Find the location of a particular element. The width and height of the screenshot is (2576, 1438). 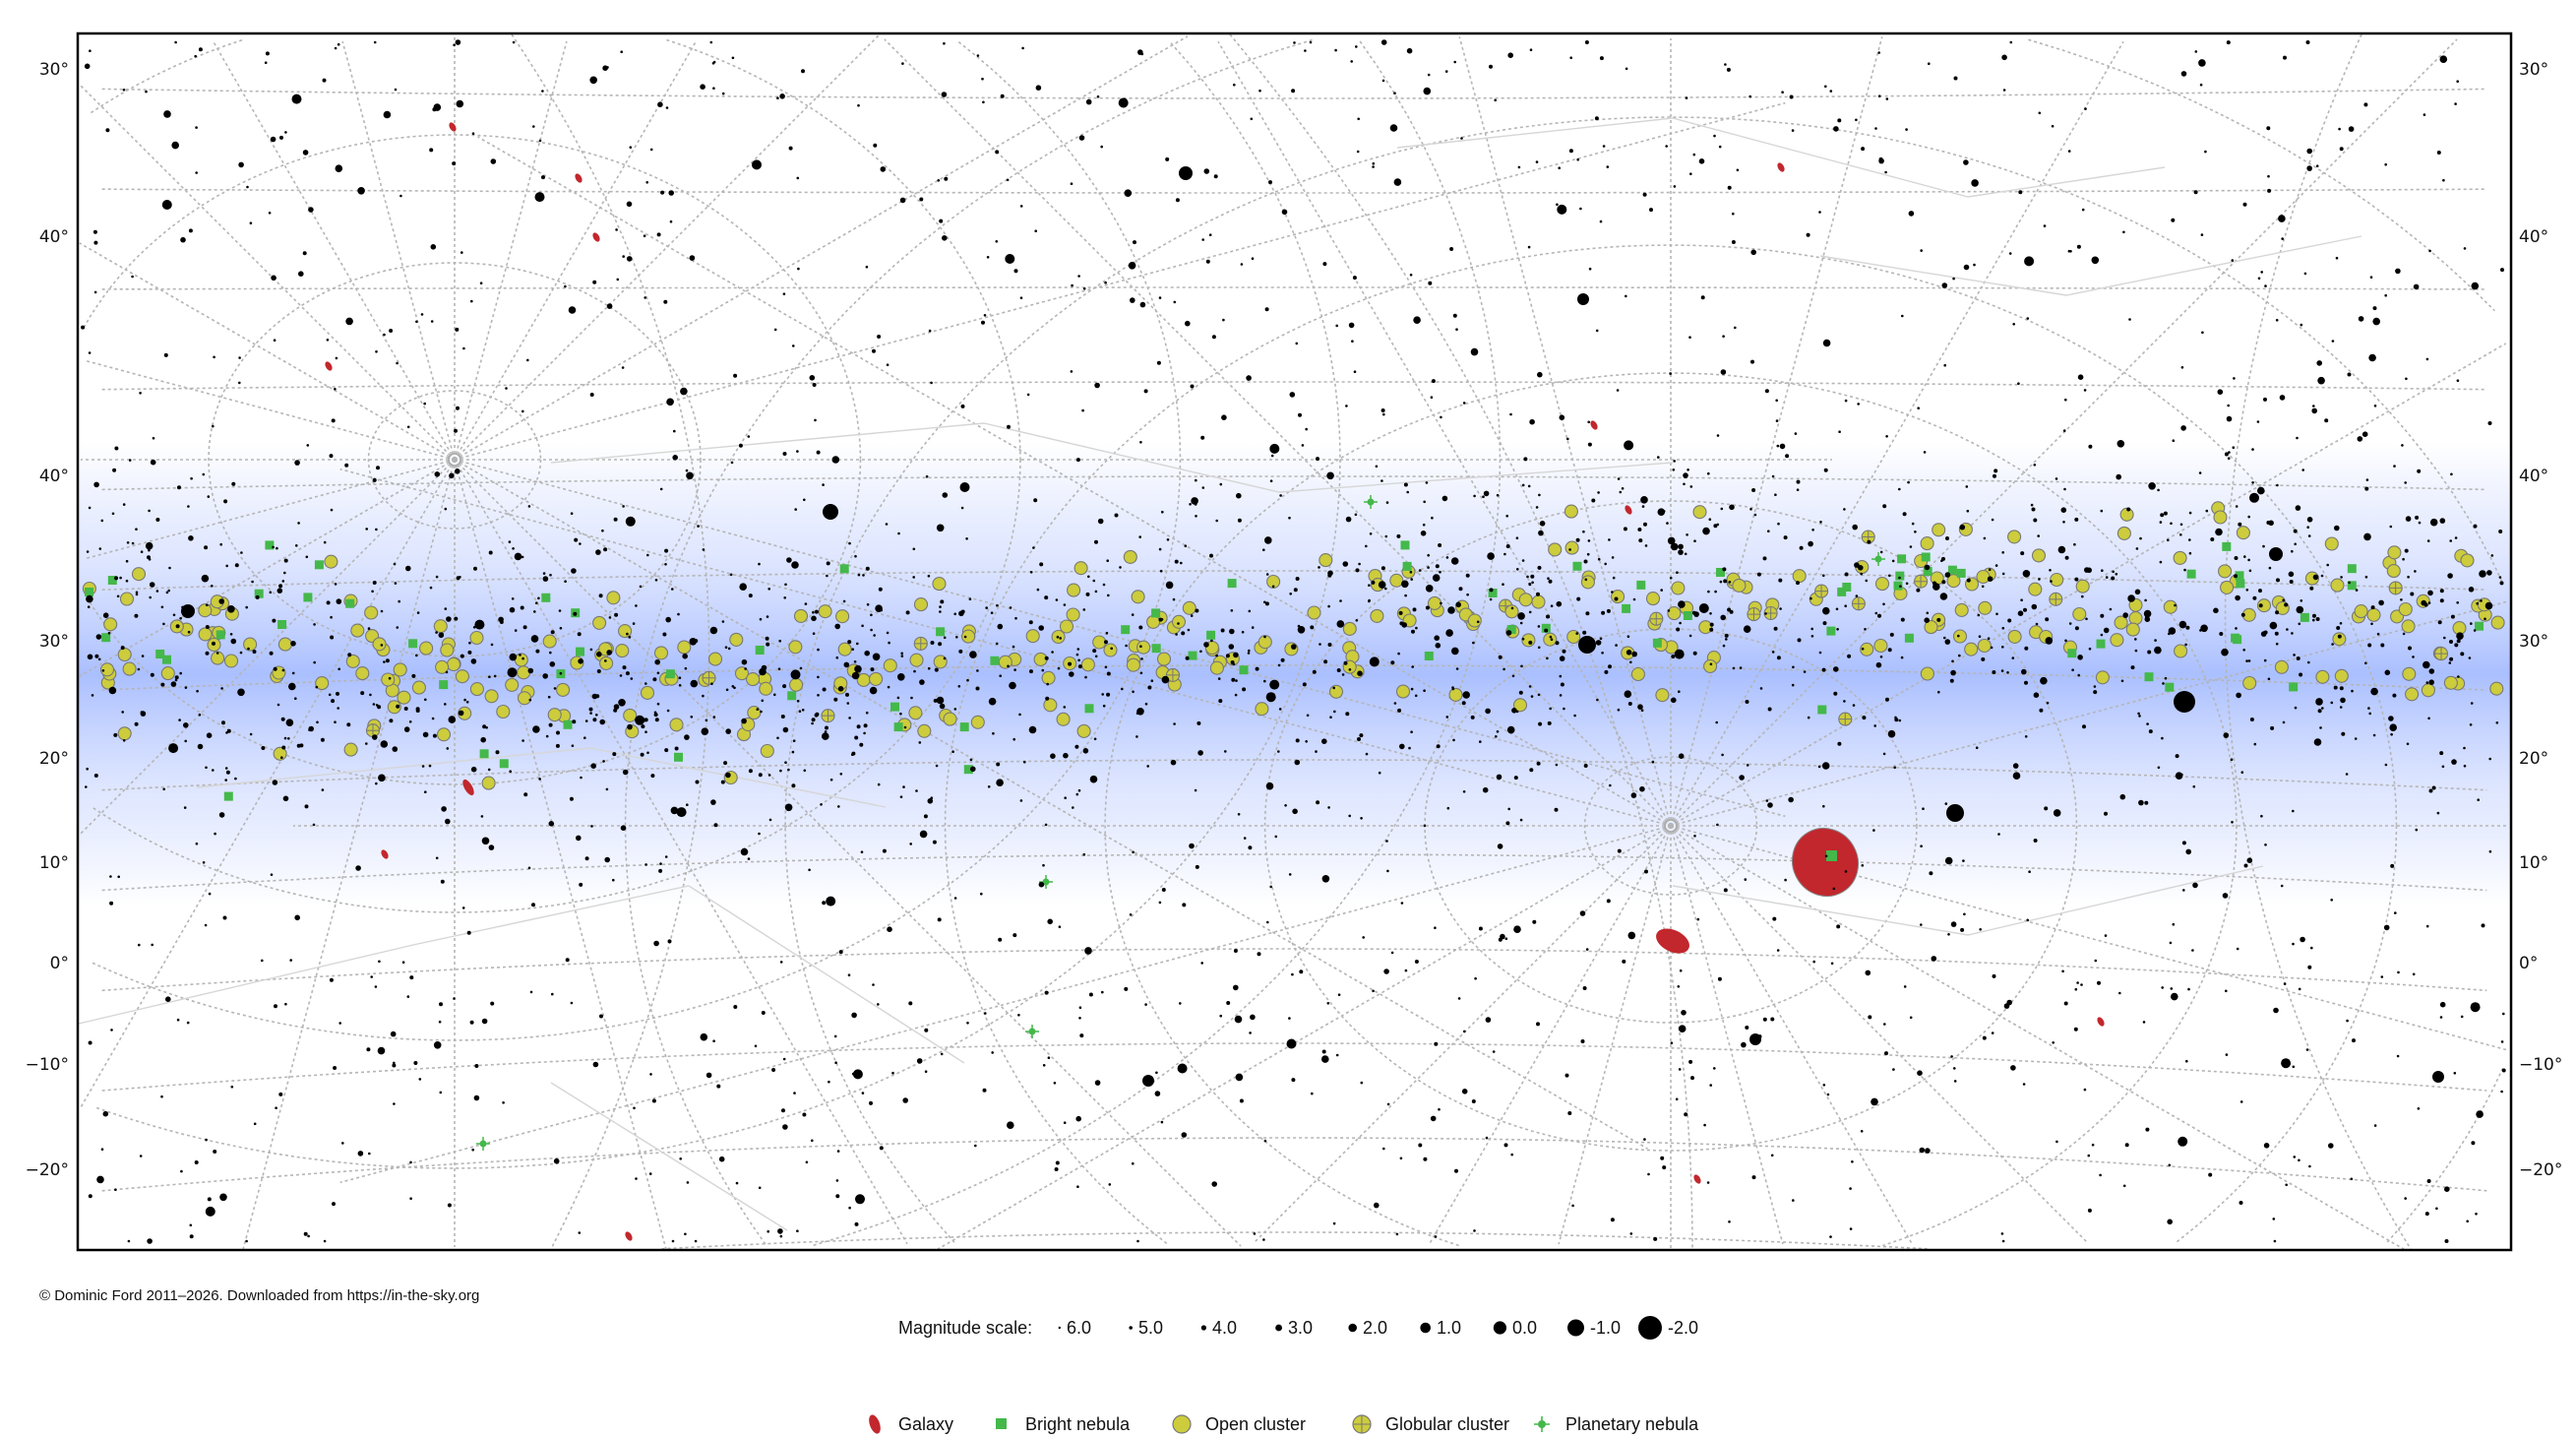

planetary-nebula is located at coordinates (1032, 1031).